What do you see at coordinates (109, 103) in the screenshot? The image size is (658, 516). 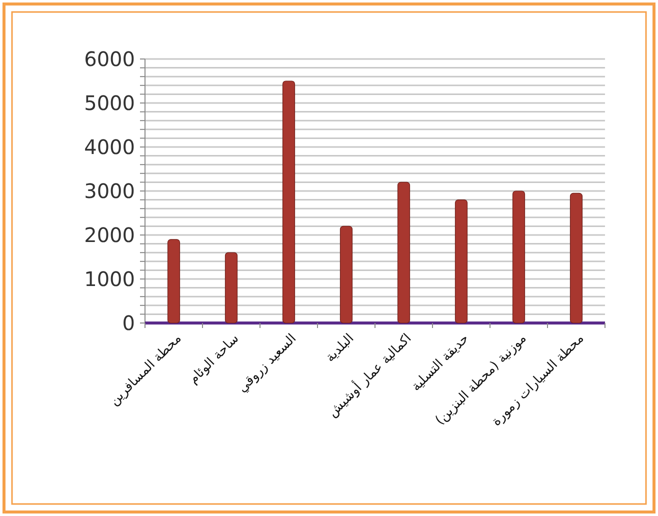 I see `y-tick-label: 5000` at bounding box center [109, 103].